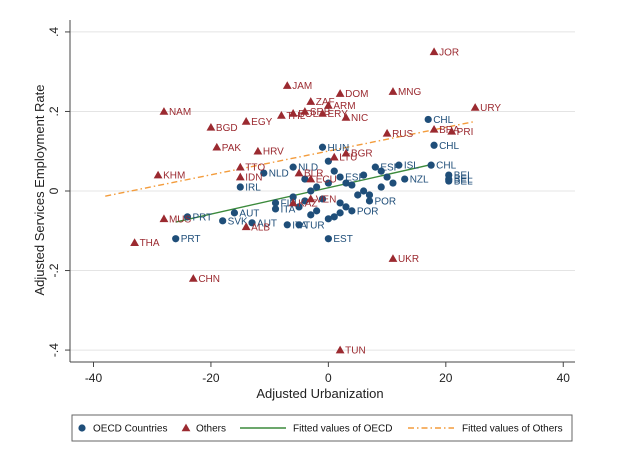 The image size is (641, 469). What do you see at coordinates (320, 112) in the screenshot?
I see `point-label: SRB` at bounding box center [320, 112].